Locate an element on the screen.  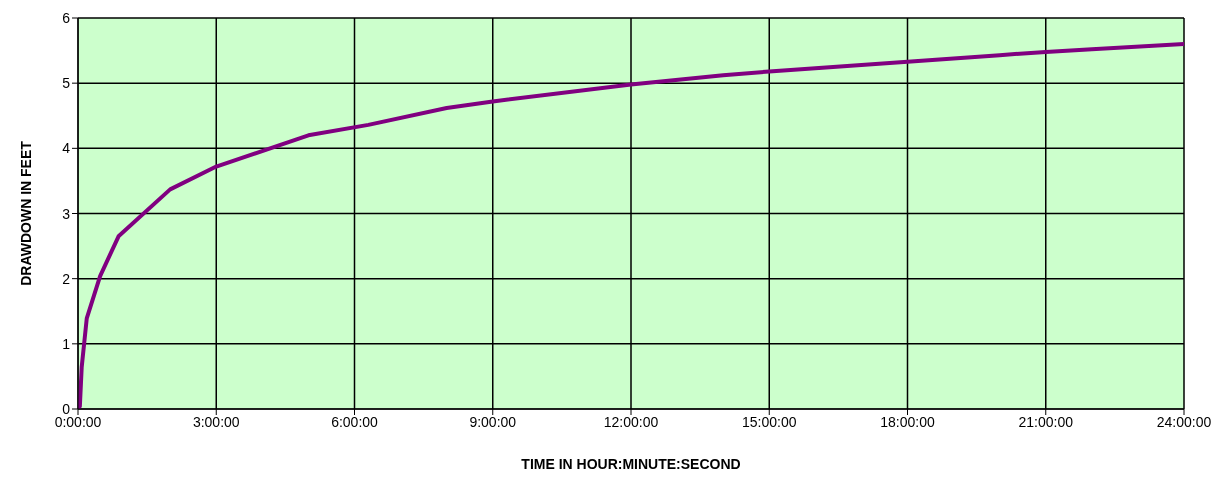
y-axis-title: DRAWDOWN IN FEET is located at coordinates (25, 213).